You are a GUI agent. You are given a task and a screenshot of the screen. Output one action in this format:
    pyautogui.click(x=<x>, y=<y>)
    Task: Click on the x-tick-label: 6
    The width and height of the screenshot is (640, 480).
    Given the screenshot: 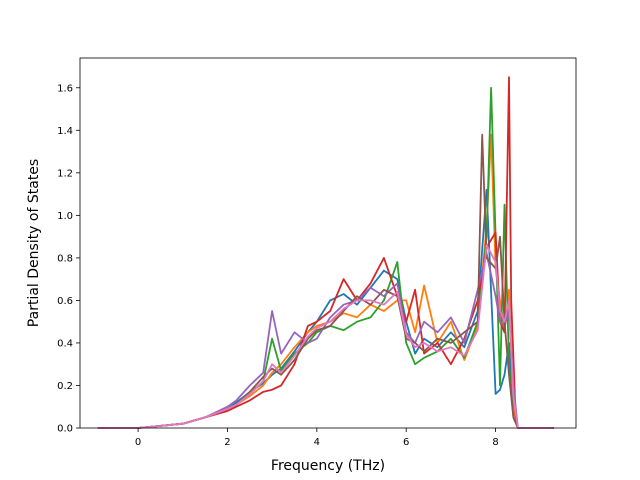 What is the action you would take?
    pyautogui.click(x=406, y=442)
    